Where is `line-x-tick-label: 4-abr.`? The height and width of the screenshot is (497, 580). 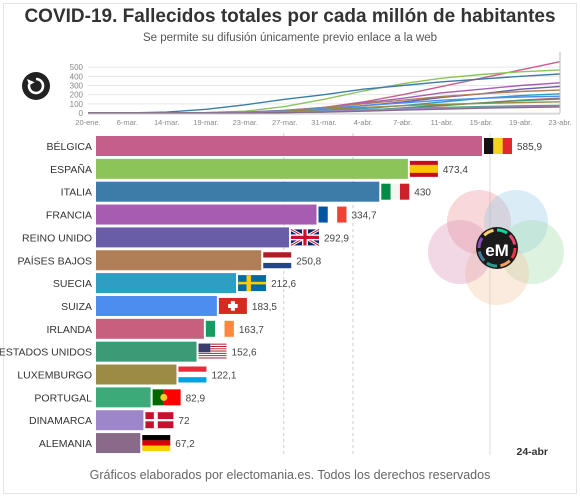 line-x-tick-label: 4-abr. is located at coordinates (363, 122).